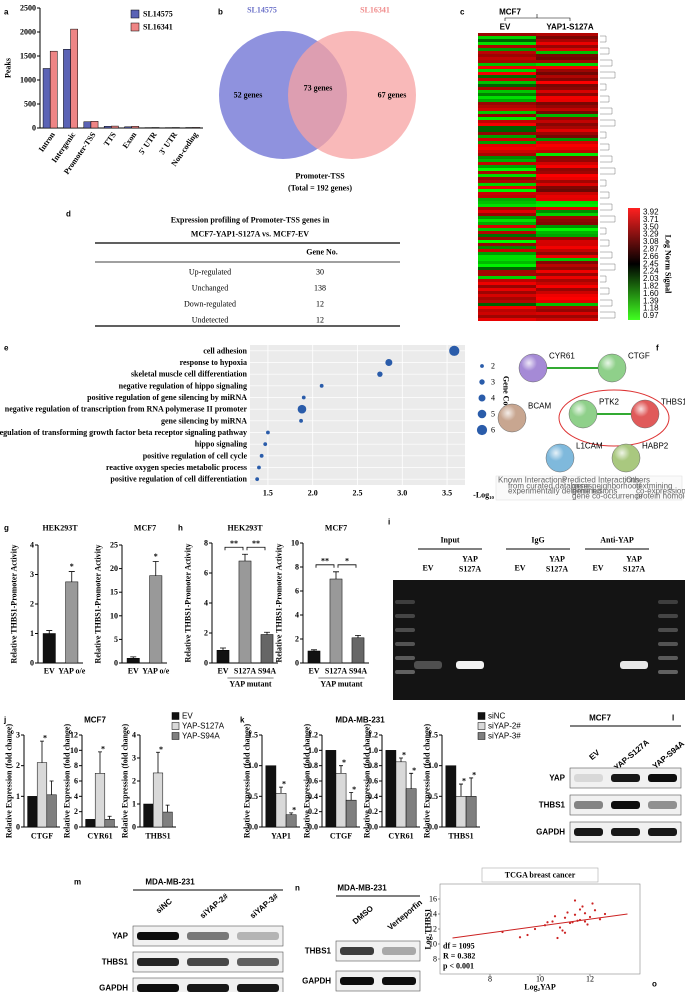 Image resolution: width=685 pixels, height=992 pixels. What do you see at coordinates (320, 320) in the screenshot?
I see `table-cell: 12` at bounding box center [320, 320].